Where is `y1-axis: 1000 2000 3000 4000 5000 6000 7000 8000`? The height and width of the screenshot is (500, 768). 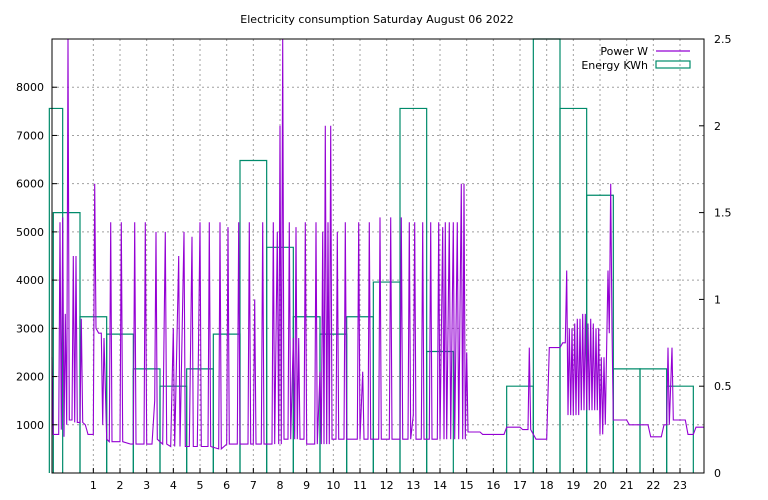
y1-axis: 1000 2000 3000 4000 5000 6000 7000 8000 is located at coordinates (36, 256).